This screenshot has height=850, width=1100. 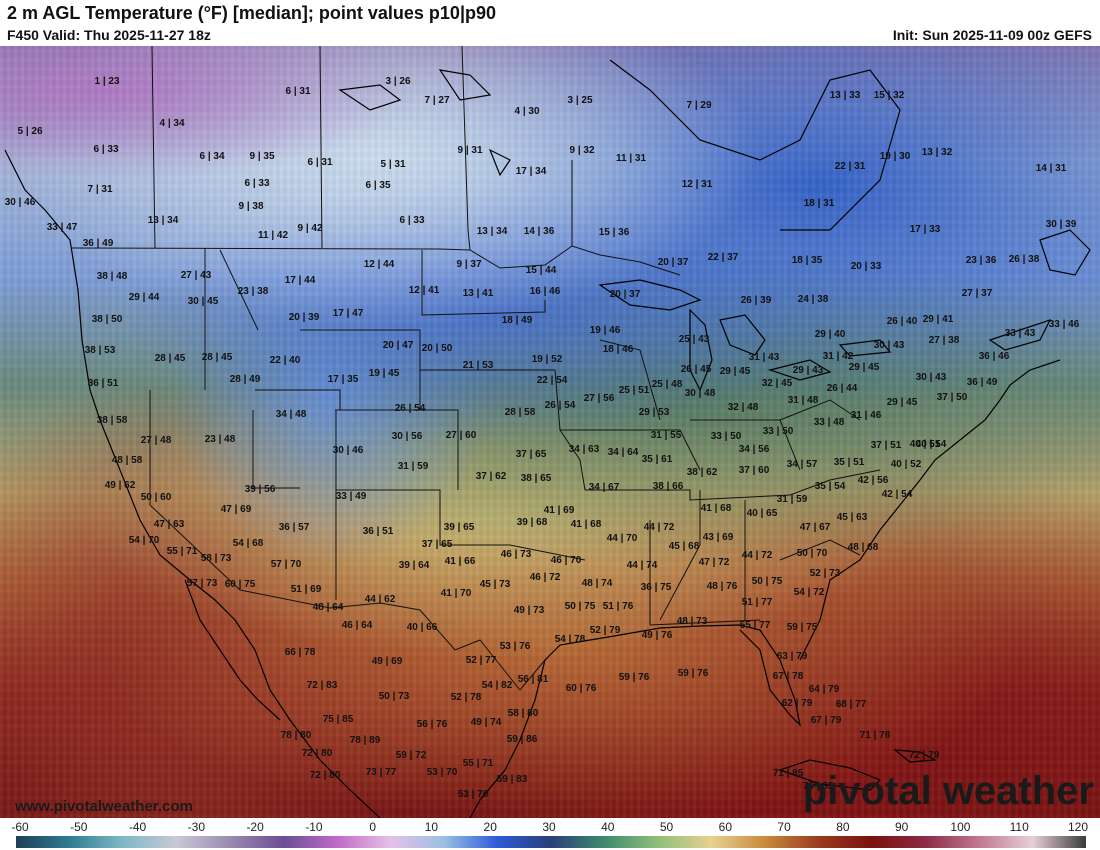 What do you see at coordinates (317, 753) in the screenshot?
I see `point-value: 72 | 80` at bounding box center [317, 753].